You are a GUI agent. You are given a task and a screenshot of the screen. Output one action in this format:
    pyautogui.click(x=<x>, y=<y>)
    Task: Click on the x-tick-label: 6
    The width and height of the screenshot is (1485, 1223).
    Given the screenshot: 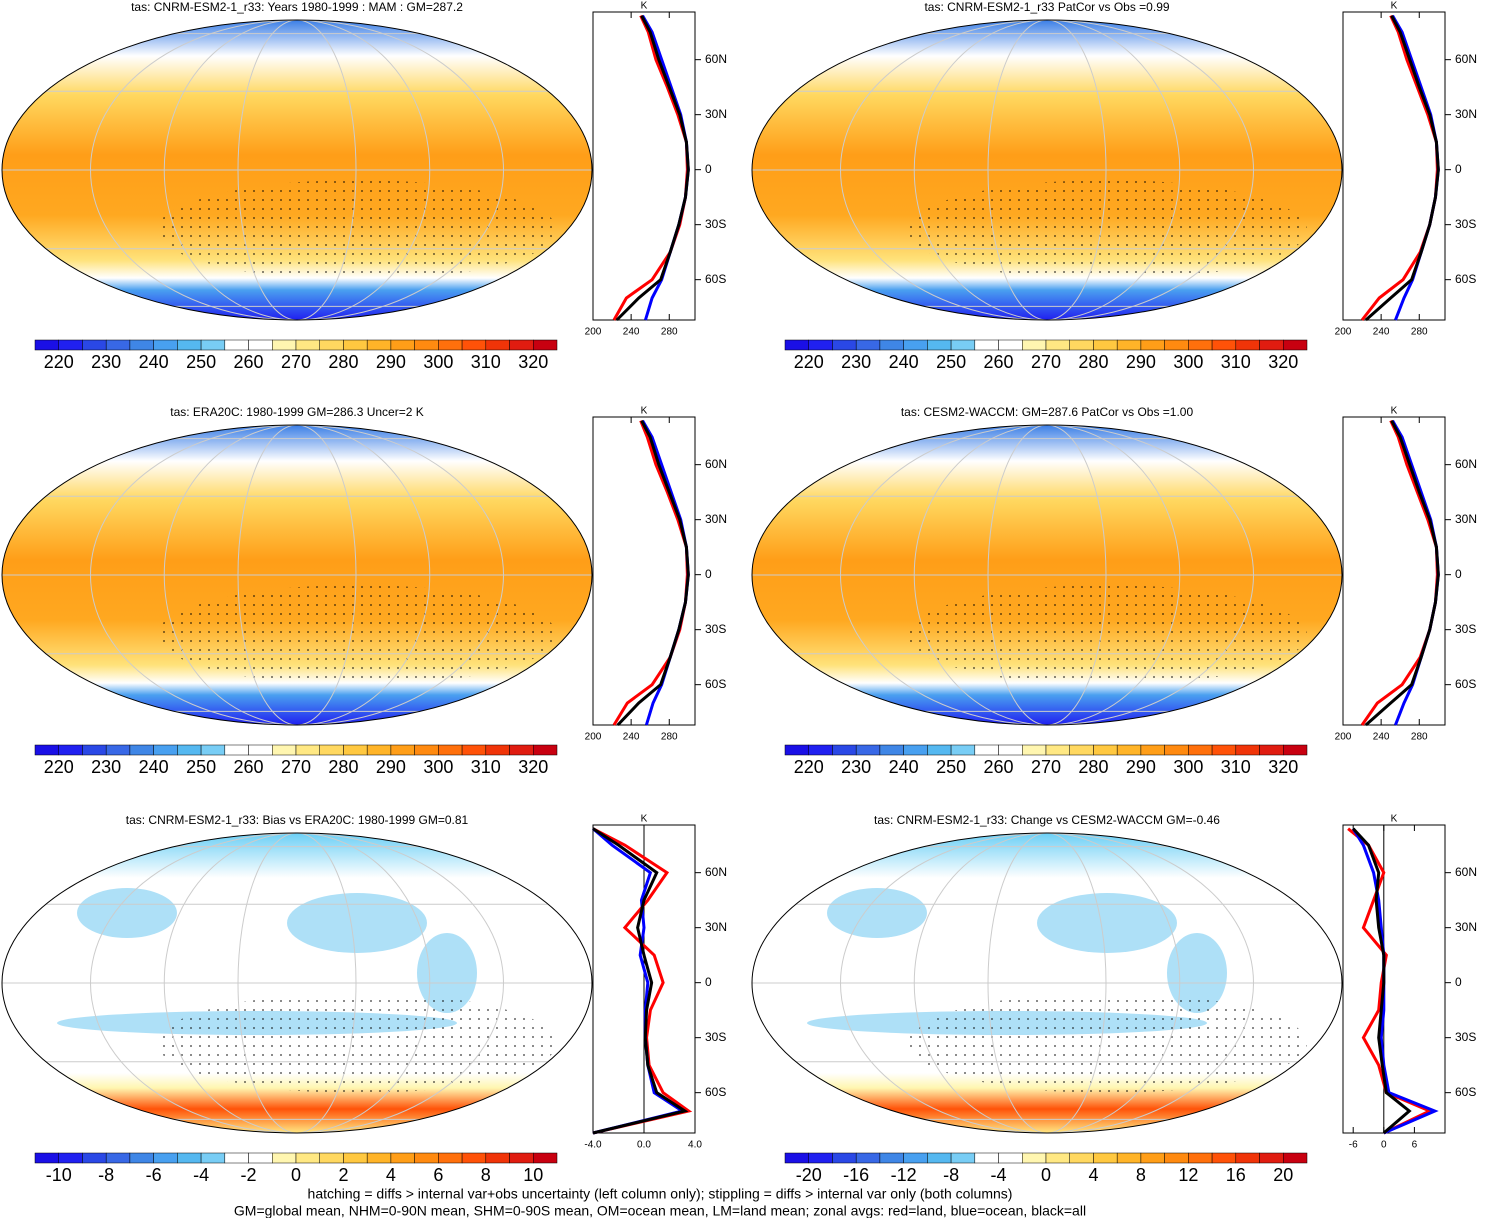 What is the action you would take?
    pyautogui.click(x=1415, y=1145)
    